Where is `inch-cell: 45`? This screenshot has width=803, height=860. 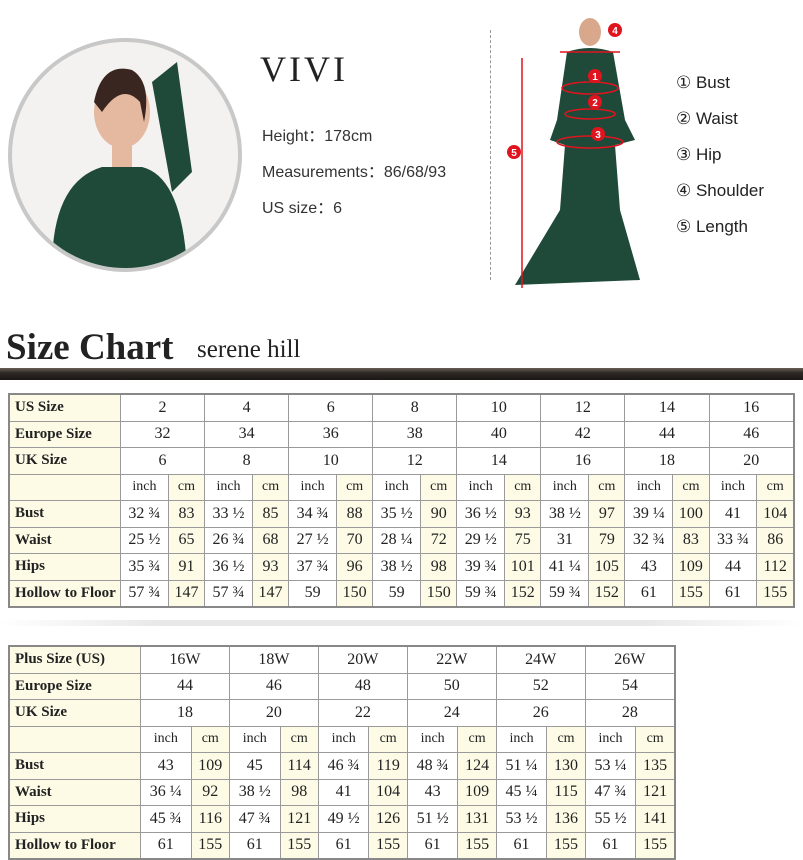
inch-cell: 45 is located at coordinates (254, 766).